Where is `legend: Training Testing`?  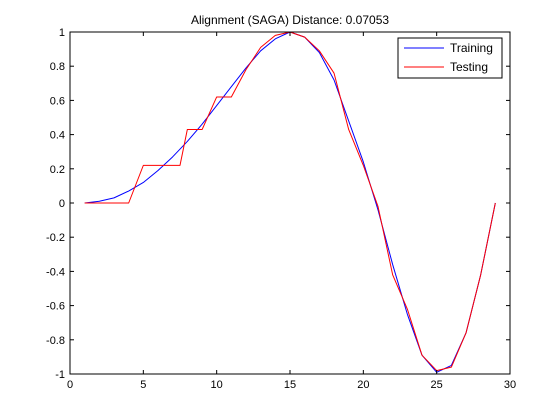
legend: Training Testing is located at coordinates (450, 58).